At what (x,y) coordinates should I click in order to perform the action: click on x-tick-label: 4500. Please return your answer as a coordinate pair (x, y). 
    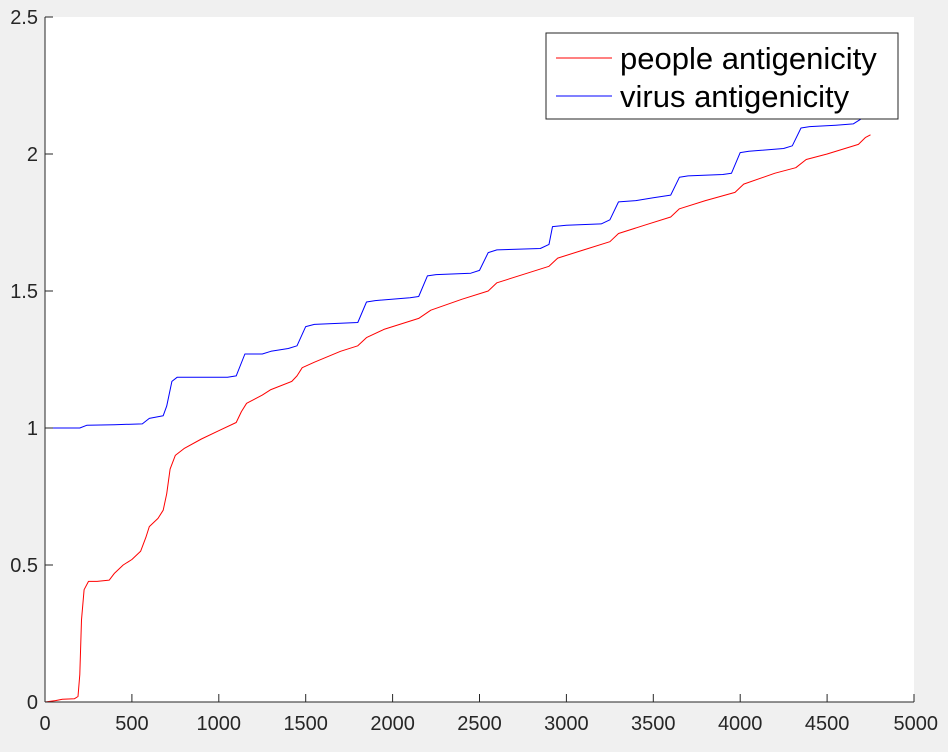
    Looking at the image, I should click on (827, 724).